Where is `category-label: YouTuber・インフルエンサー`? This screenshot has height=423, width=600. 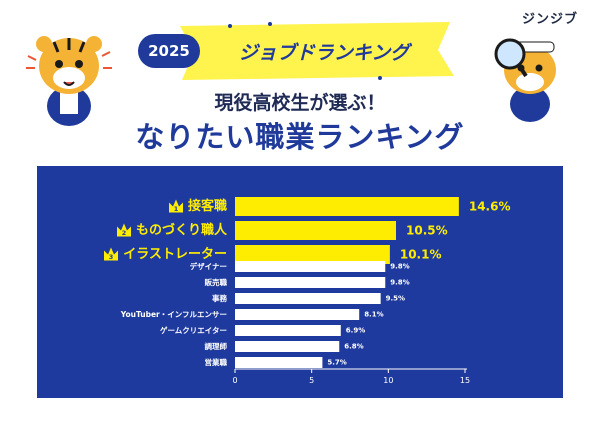 category-label: YouTuber・インフルエンサー is located at coordinates (173, 314).